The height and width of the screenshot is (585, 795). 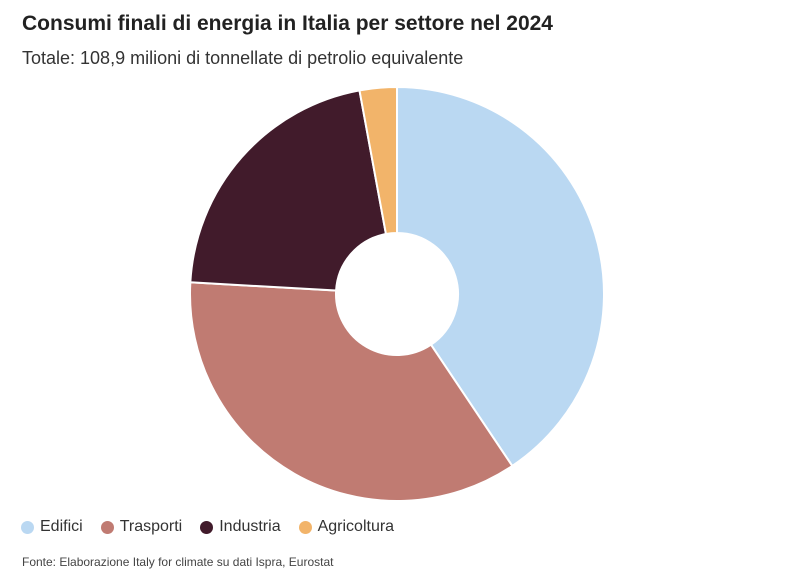 I want to click on legend-label: Agricoltura, so click(x=356, y=526).